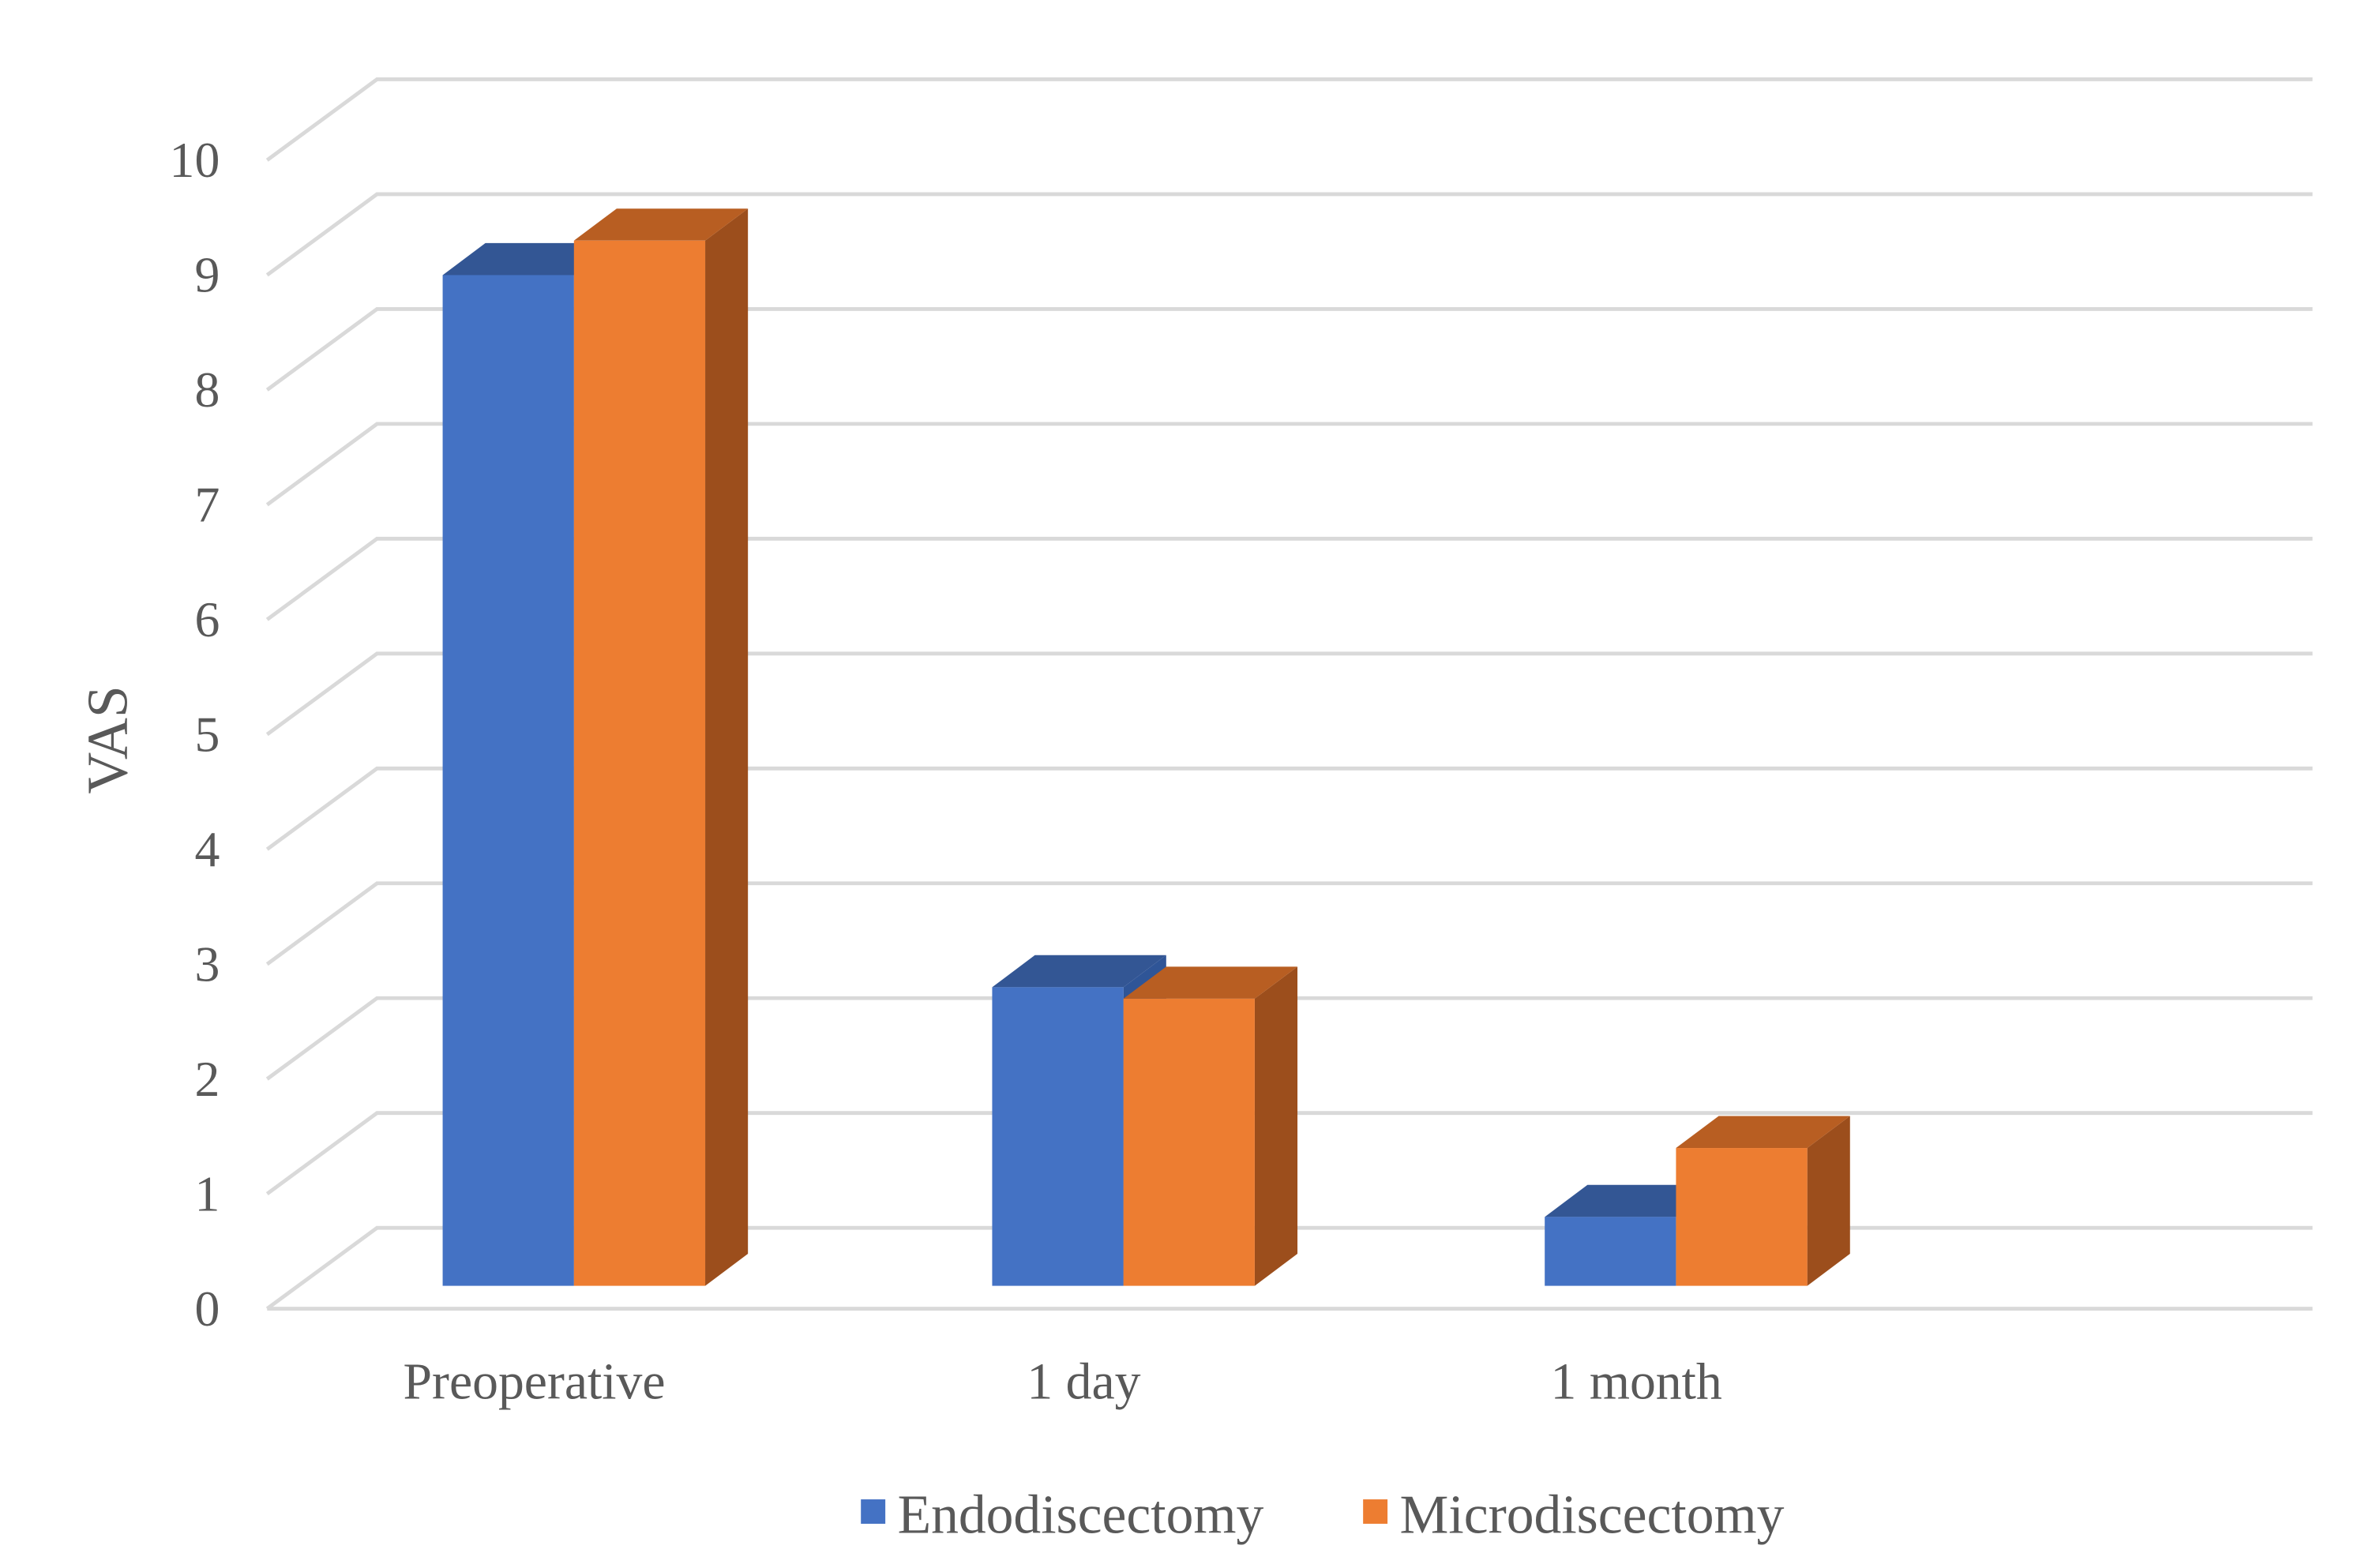 This screenshot has width=2369, height=1568. What do you see at coordinates (207, 964) in the screenshot?
I see `y-tick-label: 3` at bounding box center [207, 964].